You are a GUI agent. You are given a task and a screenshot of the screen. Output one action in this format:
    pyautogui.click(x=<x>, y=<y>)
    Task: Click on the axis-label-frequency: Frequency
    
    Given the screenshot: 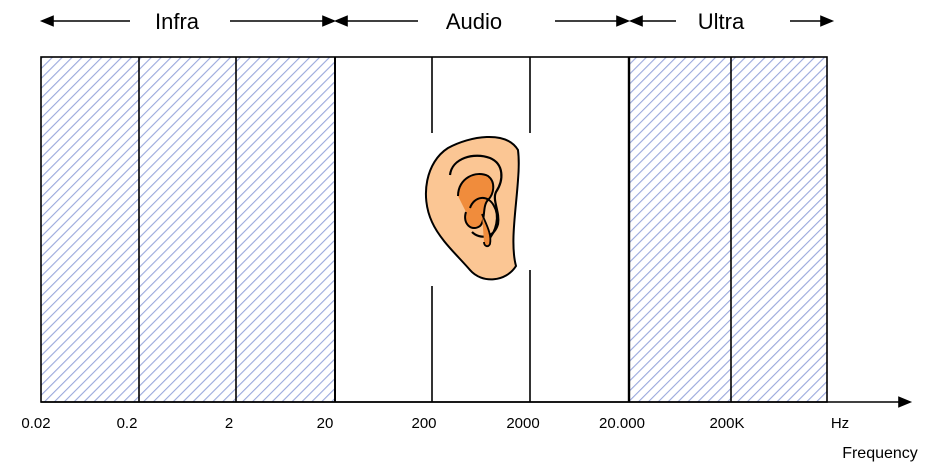 What is the action you would take?
    pyautogui.click(x=880, y=453)
    